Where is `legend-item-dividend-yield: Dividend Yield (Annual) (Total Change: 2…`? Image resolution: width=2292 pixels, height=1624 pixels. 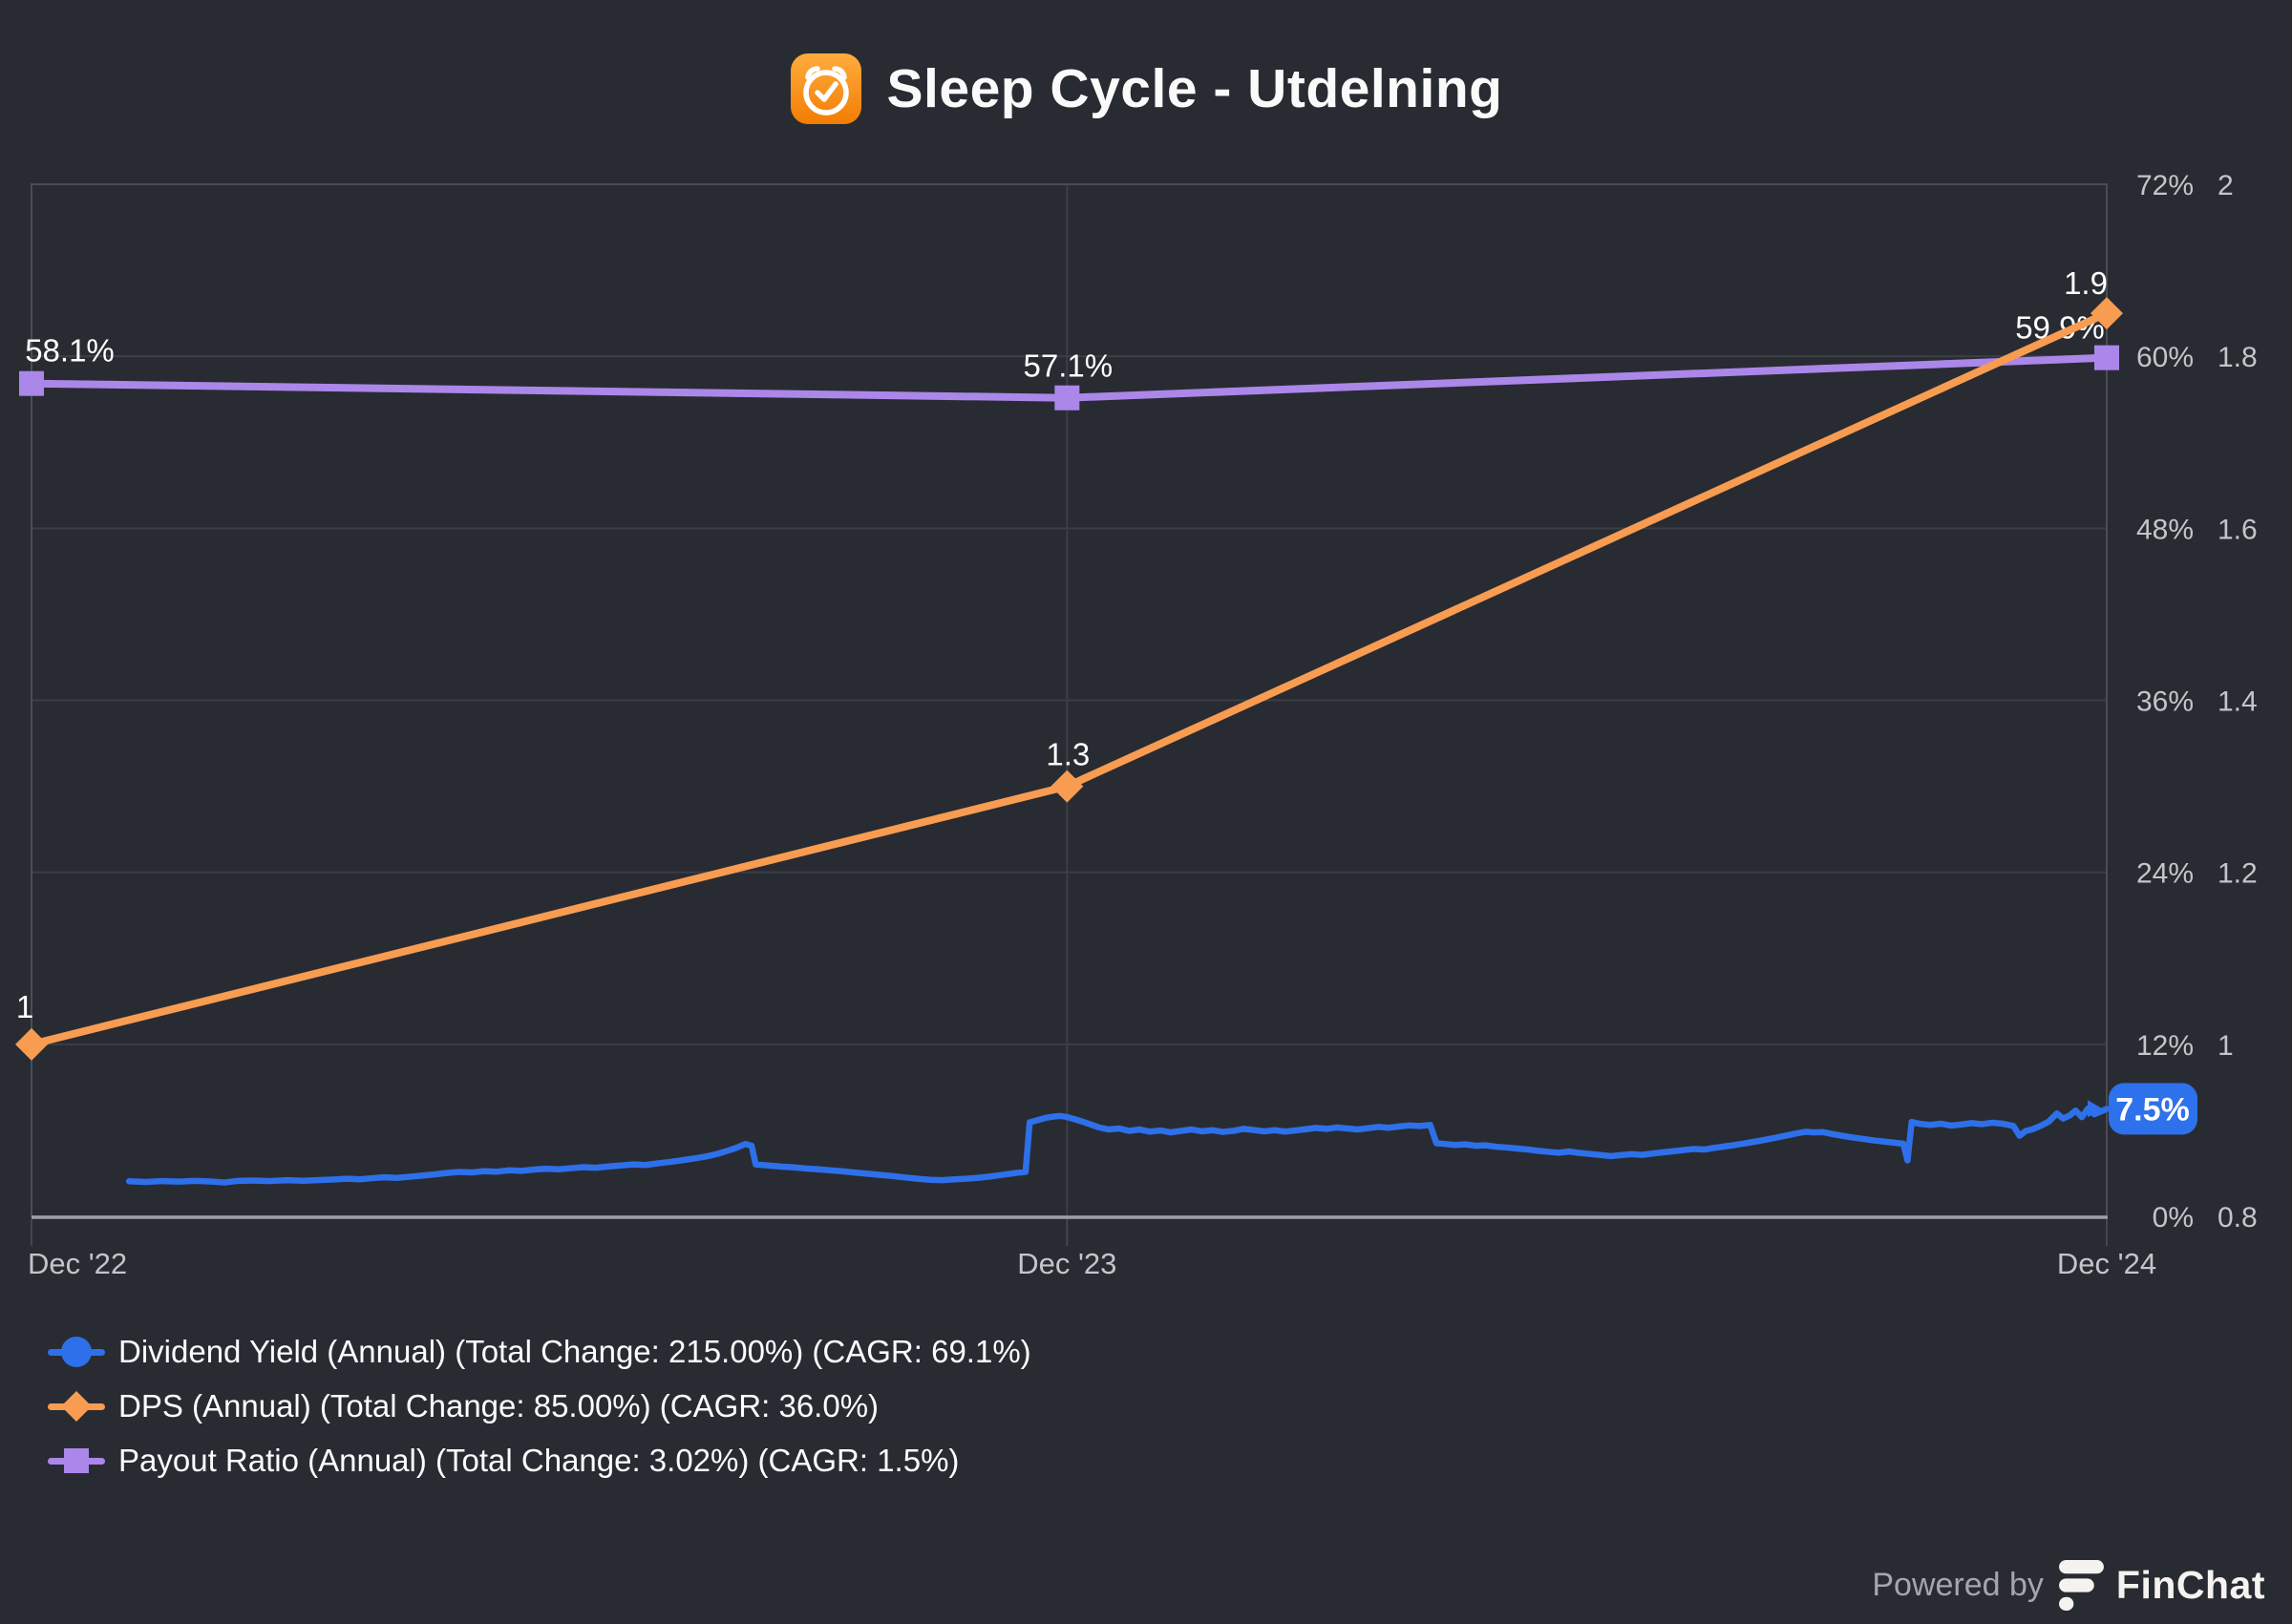 legend-item-dividend-yield: Dividend Yield (Annual) (Total Change: 2… is located at coordinates (538, 1352).